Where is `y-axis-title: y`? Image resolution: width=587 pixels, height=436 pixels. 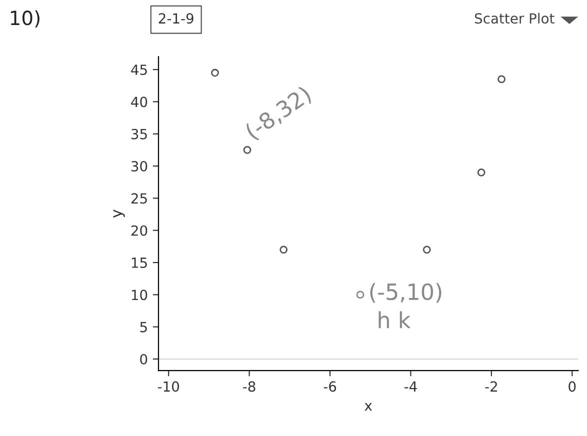
y-axis-title: y is located at coordinates (119, 214).